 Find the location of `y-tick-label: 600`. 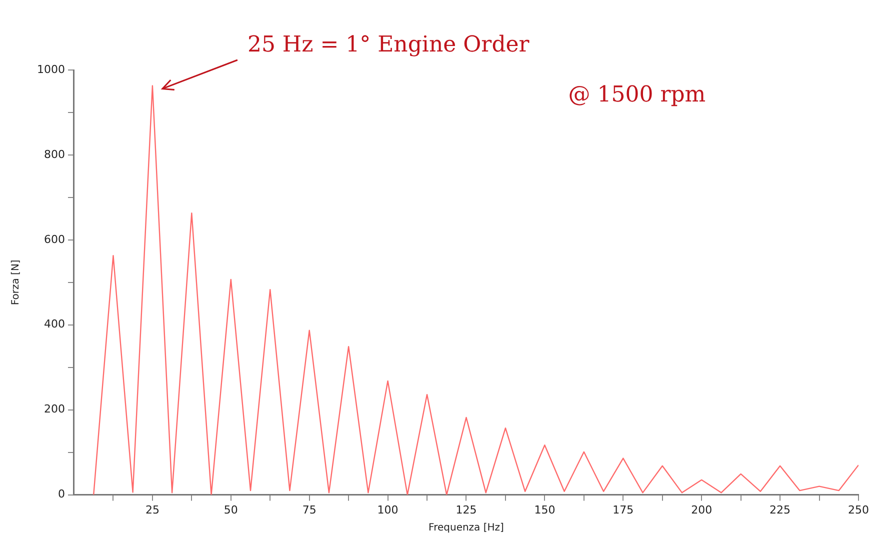

y-tick-label: 600 is located at coordinates (54, 239).